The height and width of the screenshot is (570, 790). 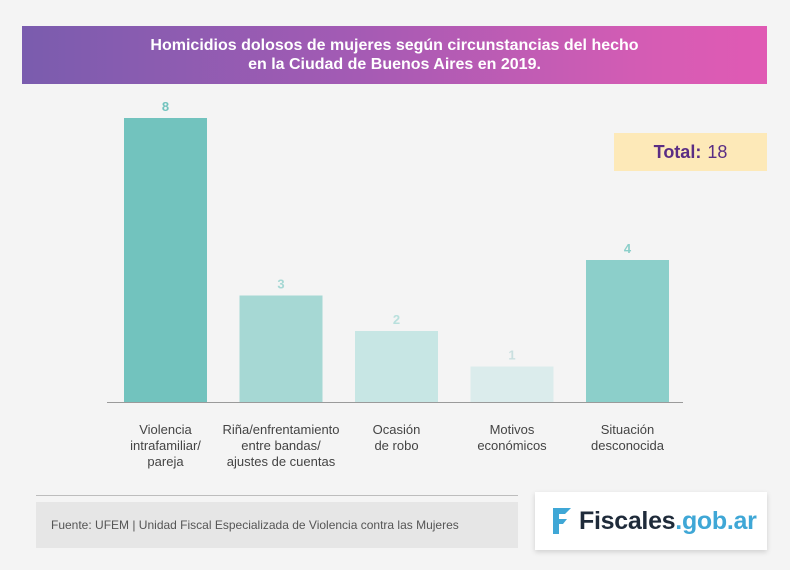 What do you see at coordinates (281, 461) in the screenshot?
I see `category-label-line: ajustes de cuentas` at bounding box center [281, 461].